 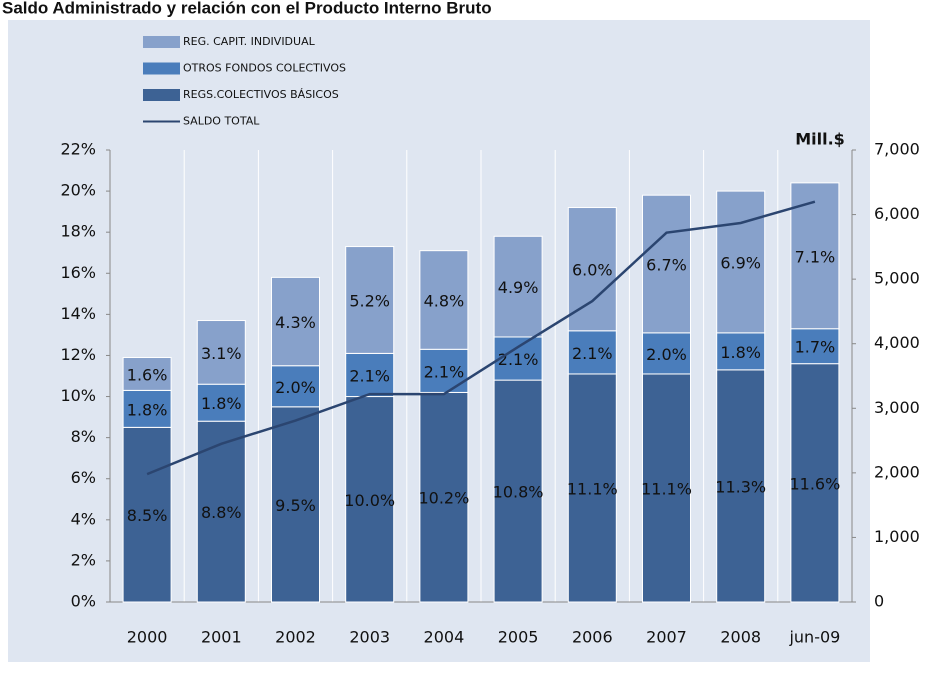 What do you see at coordinates (897, 278) in the screenshot?
I see `y2-tick-label: 5,000` at bounding box center [897, 278].